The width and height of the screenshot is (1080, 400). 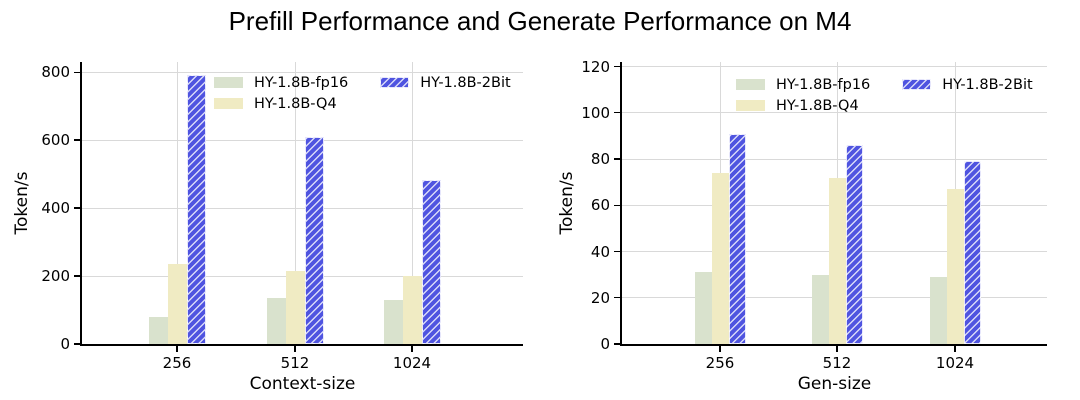 What do you see at coordinates (600, 159) in the screenshot?
I see `y-tick-label: 80` at bounding box center [600, 159].